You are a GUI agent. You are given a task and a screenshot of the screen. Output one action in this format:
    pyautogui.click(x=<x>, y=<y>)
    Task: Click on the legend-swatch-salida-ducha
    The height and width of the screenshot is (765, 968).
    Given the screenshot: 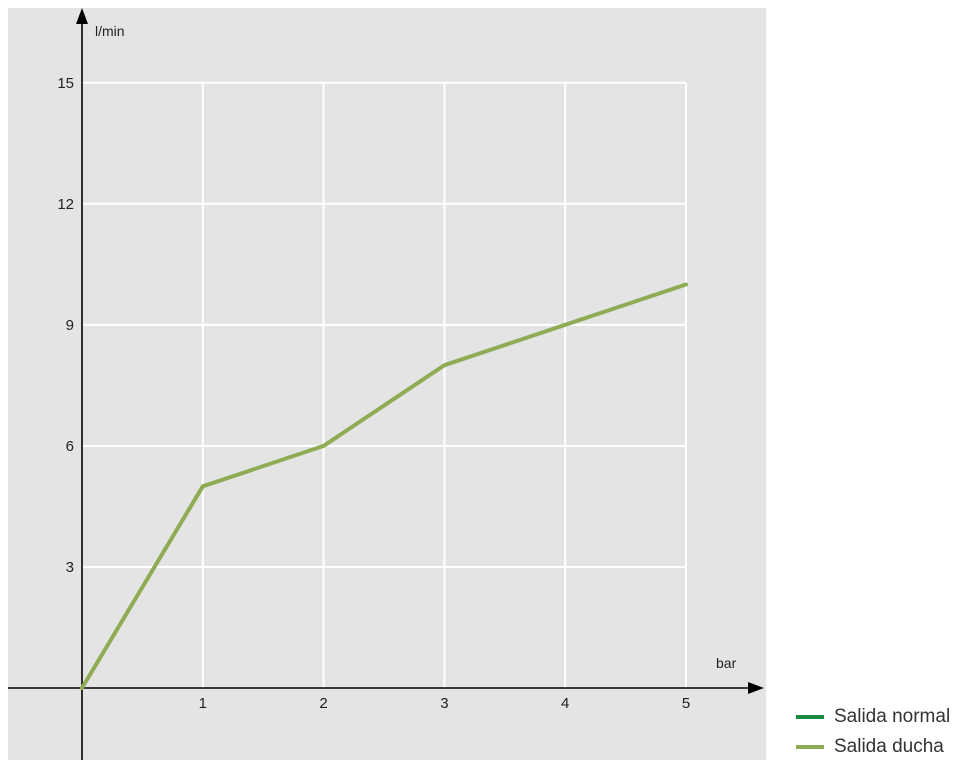 What is the action you would take?
    pyautogui.click(x=810, y=747)
    